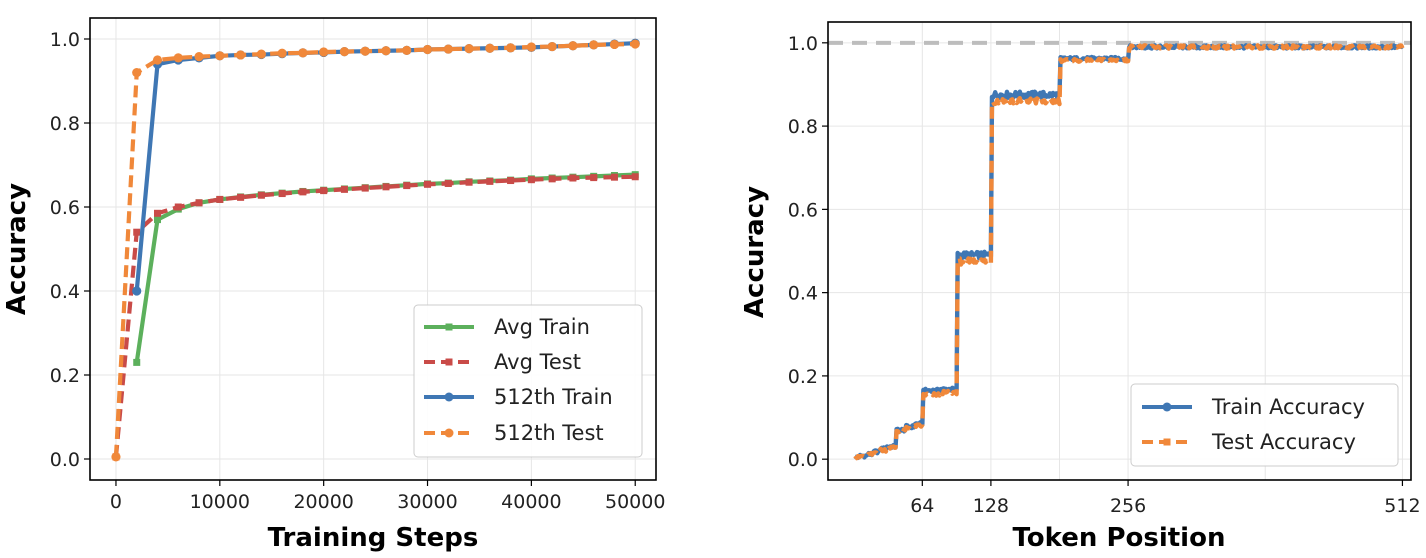 The width and height of the screenshot is (1426, 558). Describe the element at coordinates (755, 252) in the screenshot. I see `right-y-axis-title: Accuracy` at that location.